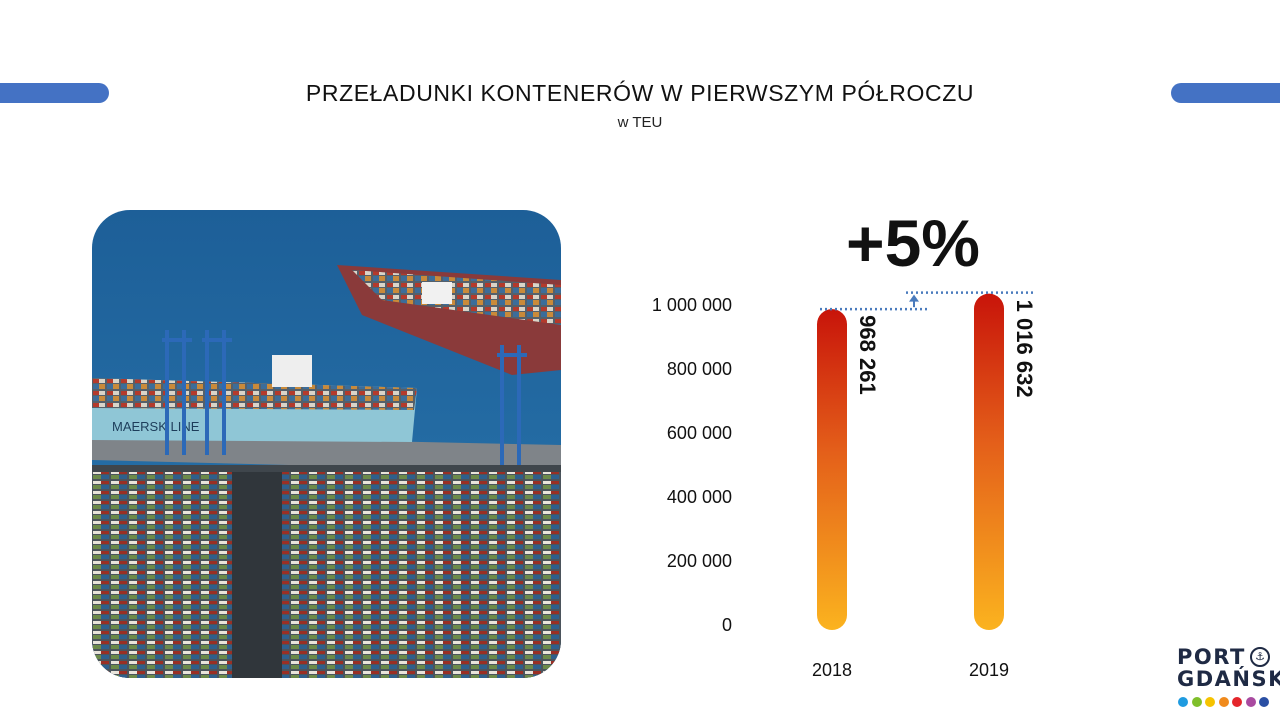 This screenshot has width=1280, height=720. I want to click on logo-text-port: PORT, so click(1211, 657).